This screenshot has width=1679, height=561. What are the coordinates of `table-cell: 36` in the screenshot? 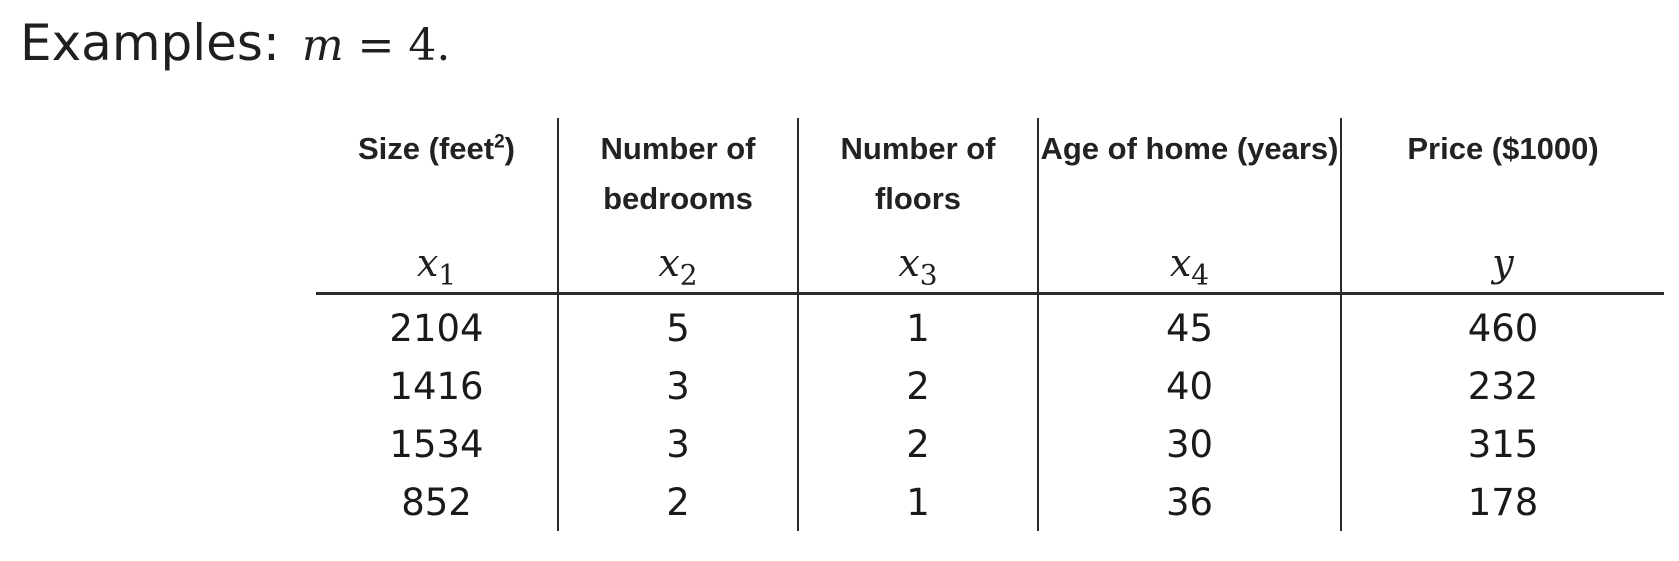 It's located at (1189, 502).